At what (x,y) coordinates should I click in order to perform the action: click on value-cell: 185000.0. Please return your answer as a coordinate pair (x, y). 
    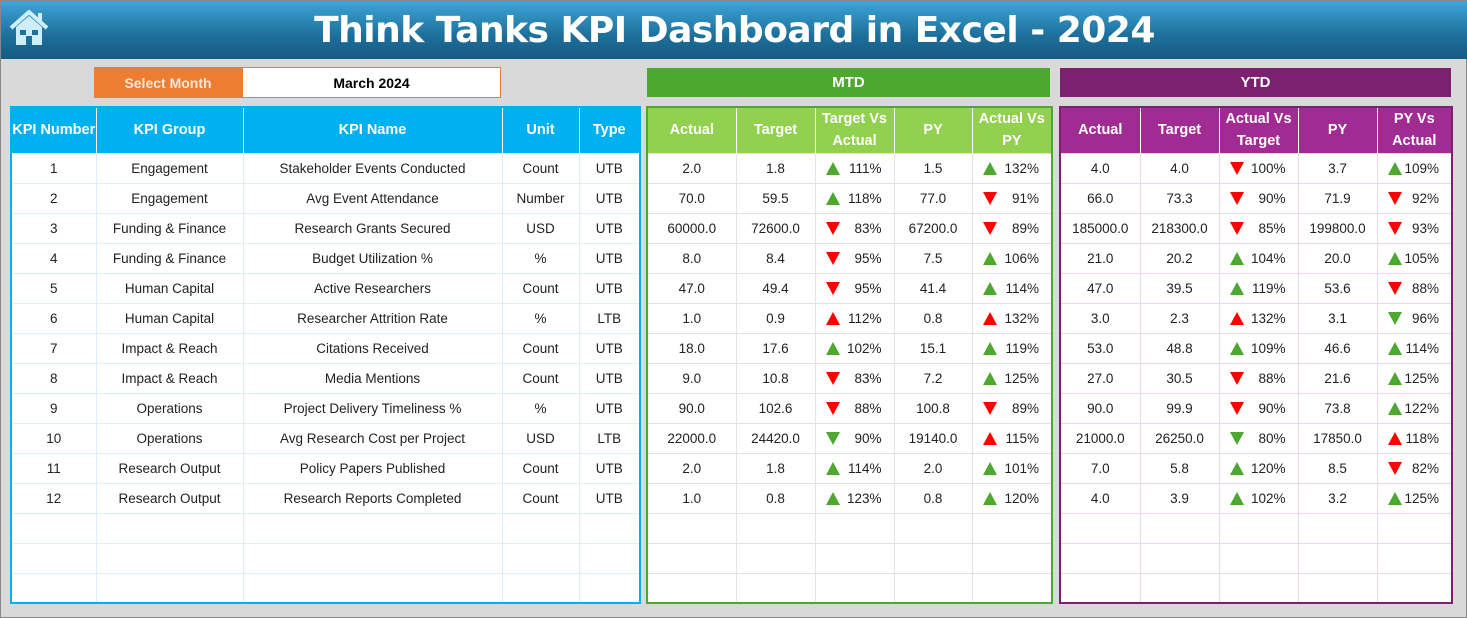
    Looking at the image, I should click on (1100, 228).